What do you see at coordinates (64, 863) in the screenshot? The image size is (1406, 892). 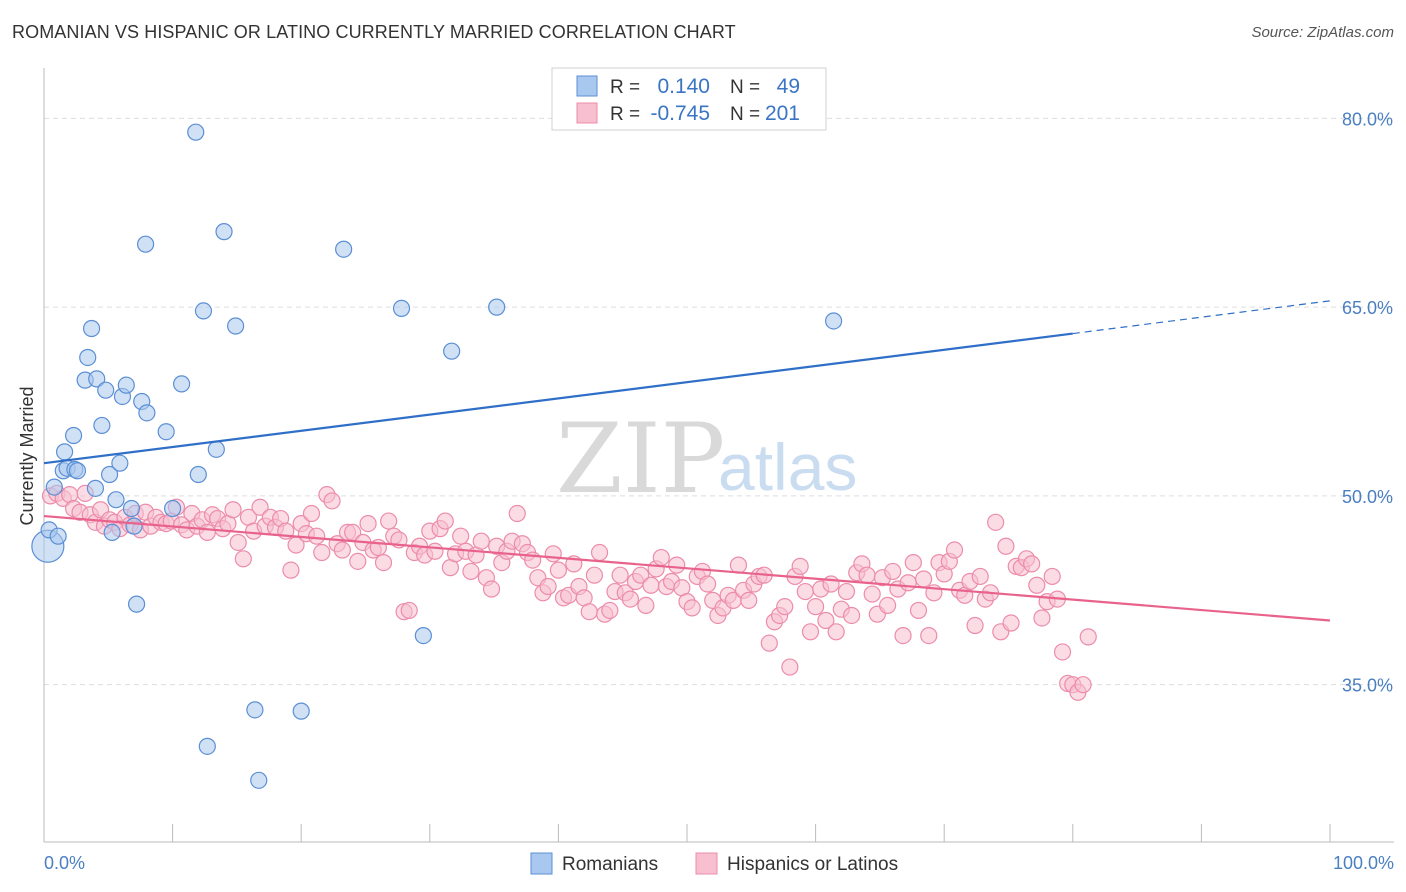 I see `x-tick-label-min: 0.0%` at bounding box center [64, 863].